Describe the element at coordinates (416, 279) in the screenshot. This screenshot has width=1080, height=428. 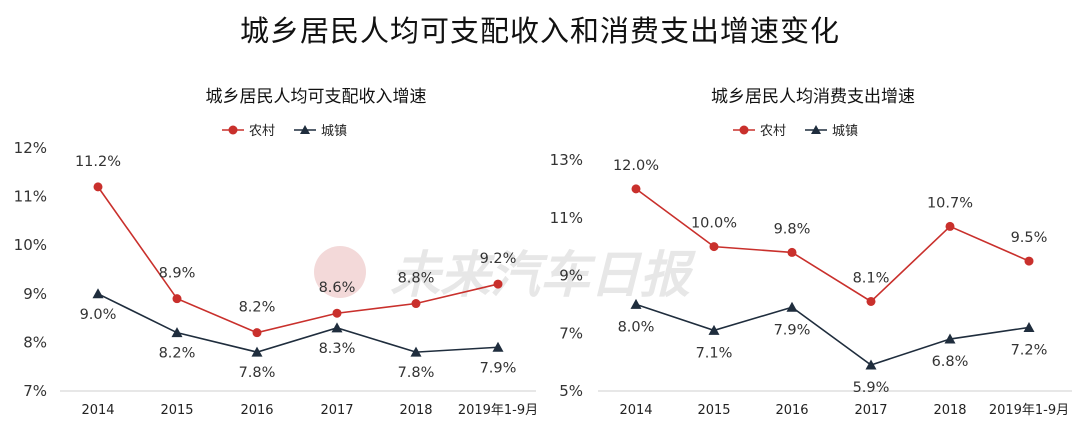
I see `data-label: 8.8%` at that location.